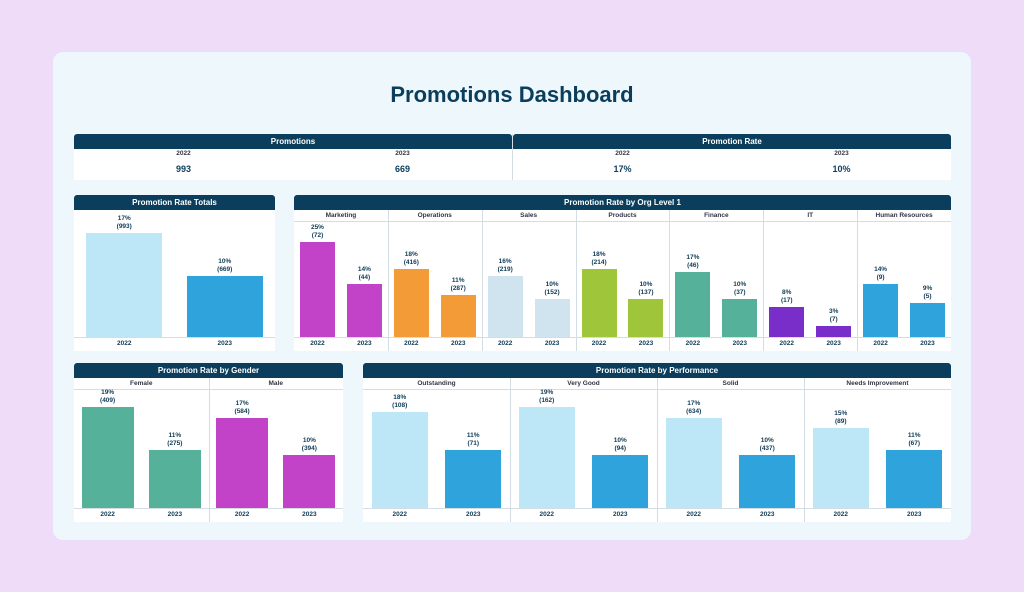 The width and height of the screenshot is (1024, 592). Describe the element at coordinates (512, 94) in the screenshot. I see `page-title: Promotions Dashboard` at that location.